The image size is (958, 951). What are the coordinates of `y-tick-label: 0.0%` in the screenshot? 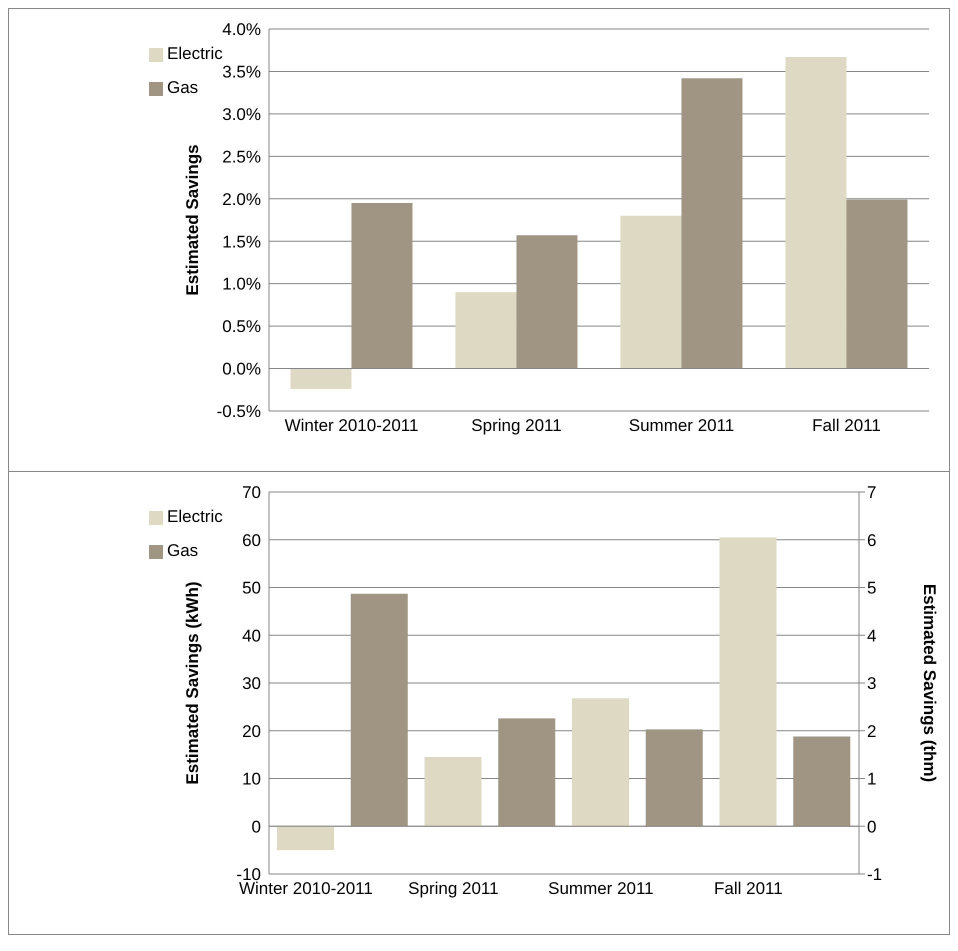 It's located at (241, 369).